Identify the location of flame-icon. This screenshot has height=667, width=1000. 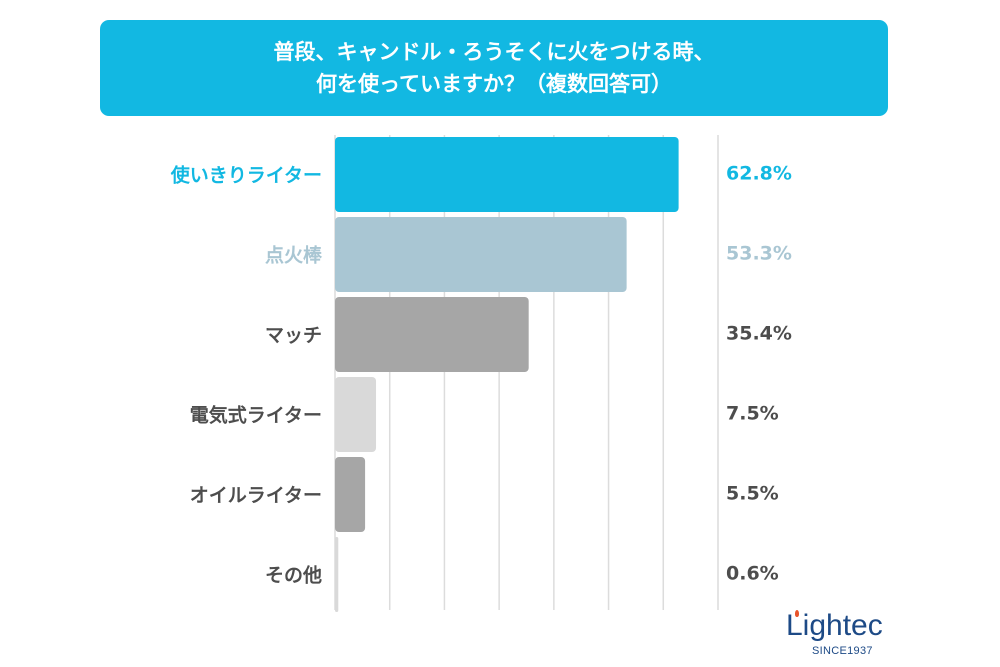
(797, 613).